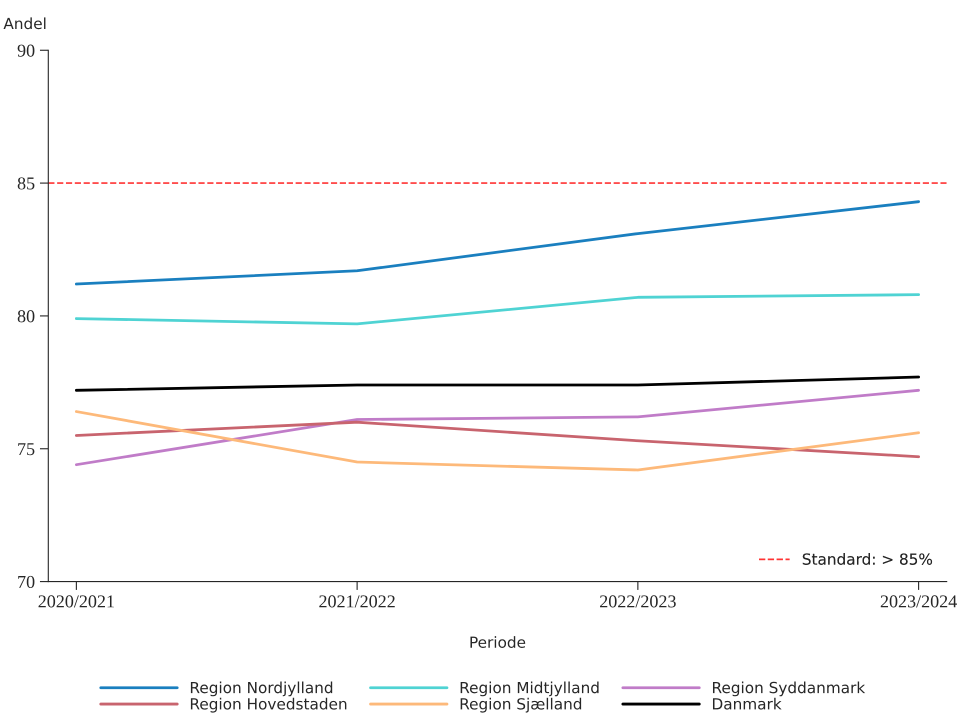 Image resolution: width=966 pixels, height=718 pixels. I want to click on legend-label: Region Midtjylland, so click(529, 688).